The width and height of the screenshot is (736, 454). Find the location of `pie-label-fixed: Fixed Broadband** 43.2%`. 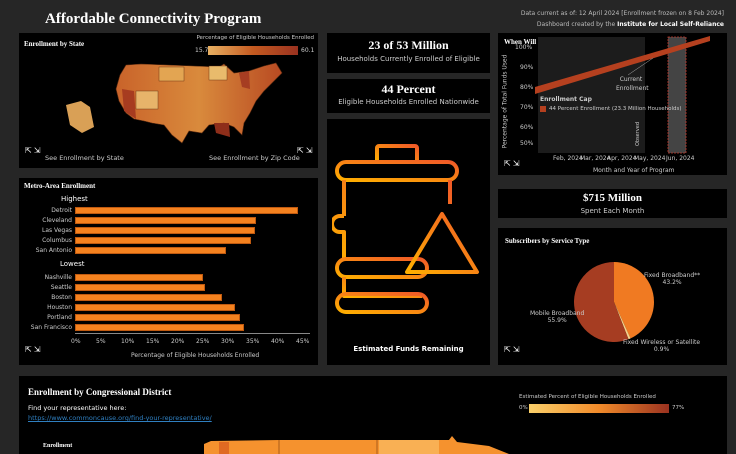

pie-label-fixed: Fixed Broadband** 43.2% is located at coordinates (672, 279).